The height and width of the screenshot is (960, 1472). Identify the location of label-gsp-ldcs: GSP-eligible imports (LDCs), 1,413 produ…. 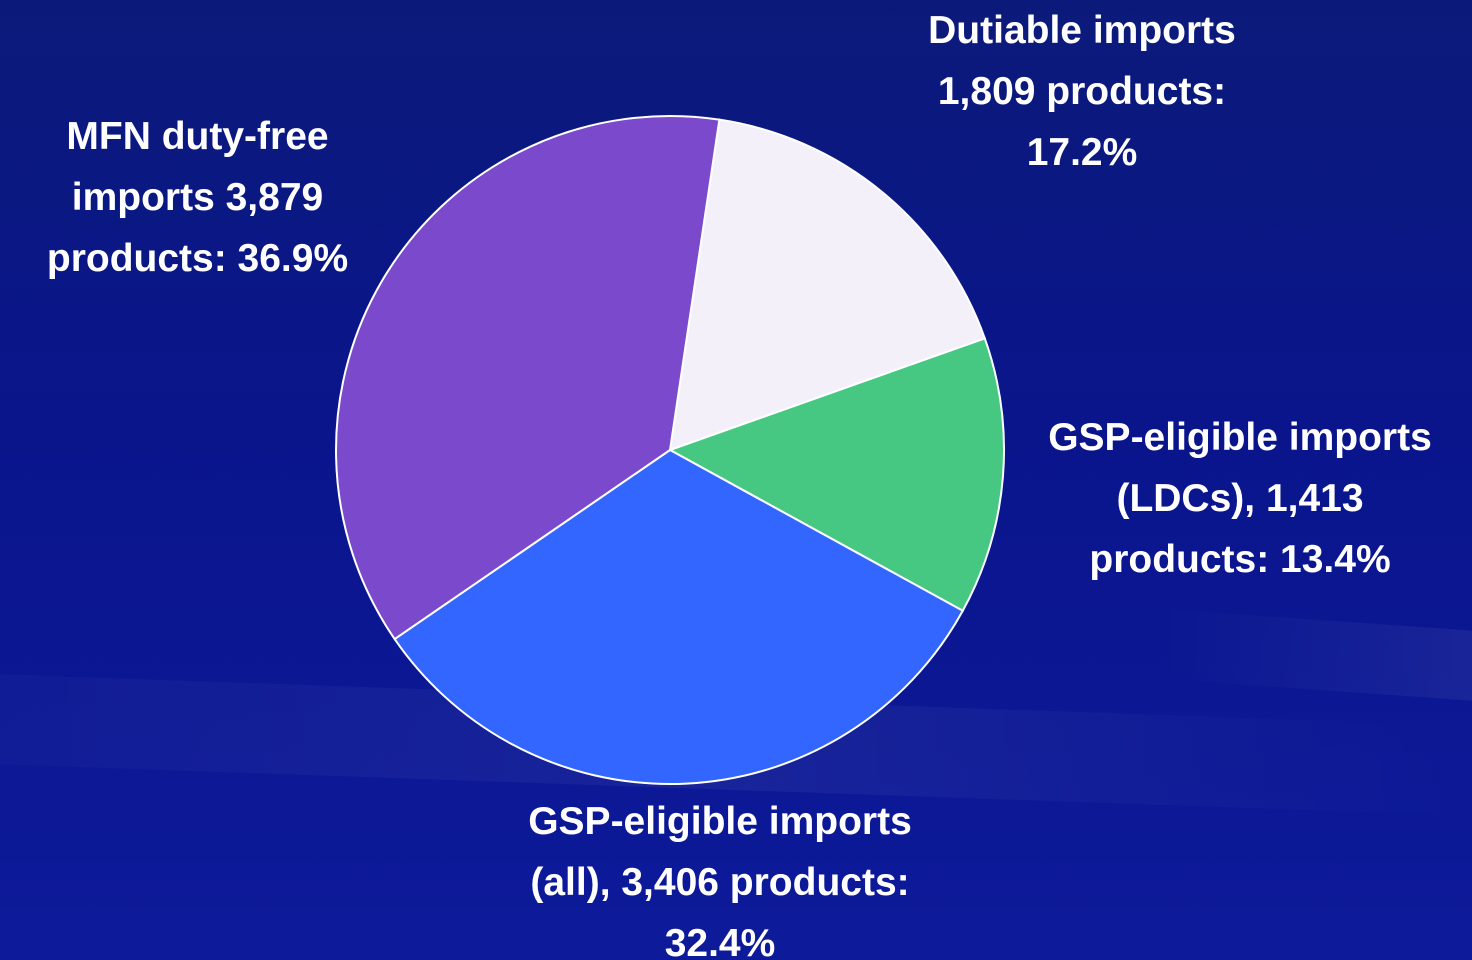
(1238, 498).